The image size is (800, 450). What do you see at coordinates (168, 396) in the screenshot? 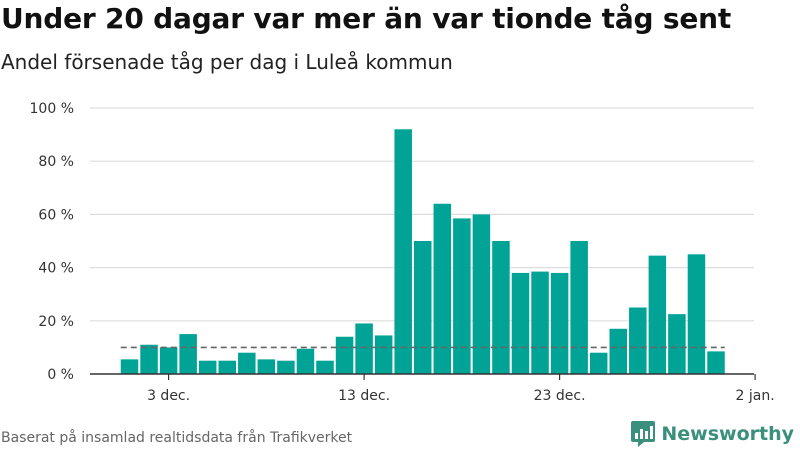
I see `x-tick-label: 3 dec.` at bounding box center [168, 396].